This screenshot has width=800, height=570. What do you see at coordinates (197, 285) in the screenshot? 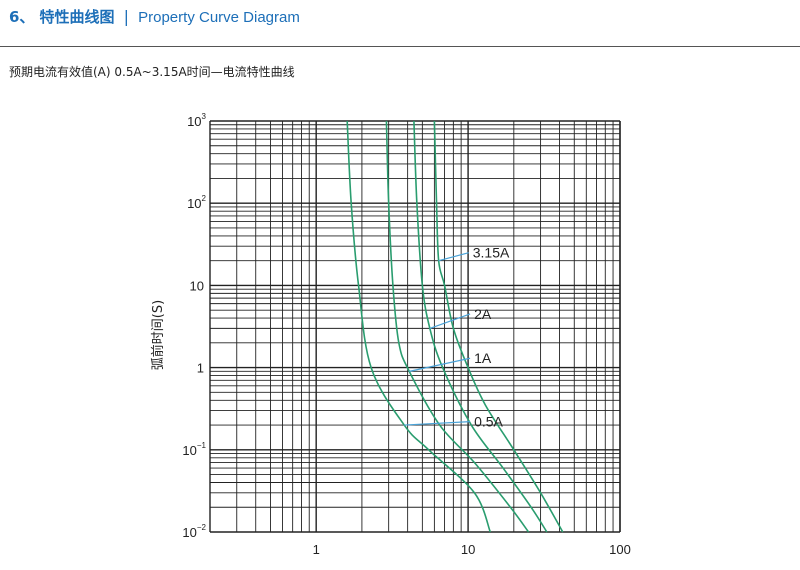
I see `y-tick-label: 10` at bounding box center [197, 285].